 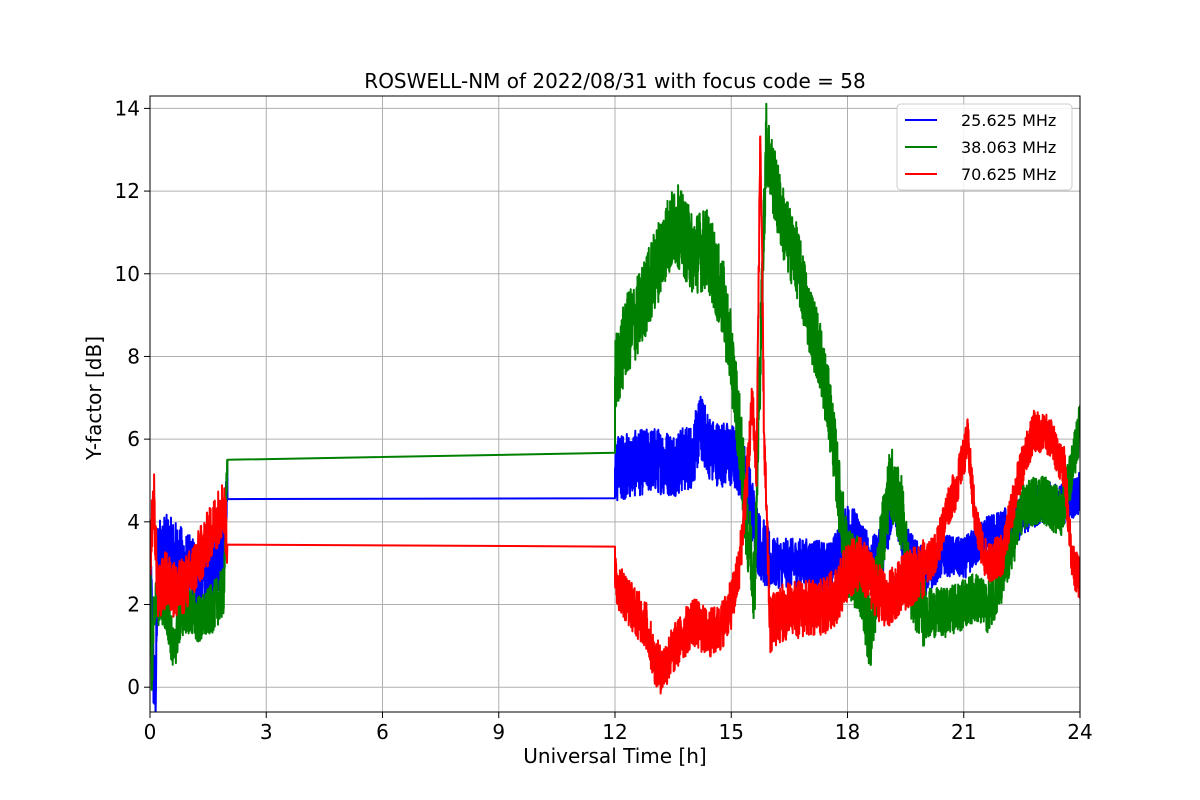 What do you see at coordinates (133, 522) in the screenshot?
I see `y-tick-label-2: 4` at bounding box center [133, 522].